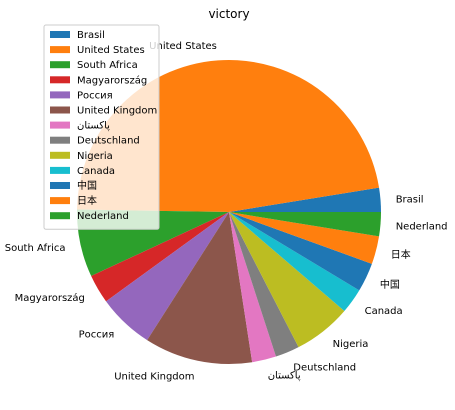 Image resolution: width=455 pixels, height=410 pixels. I want to click on pie-slice-united-kingdom, so click(200, 288).